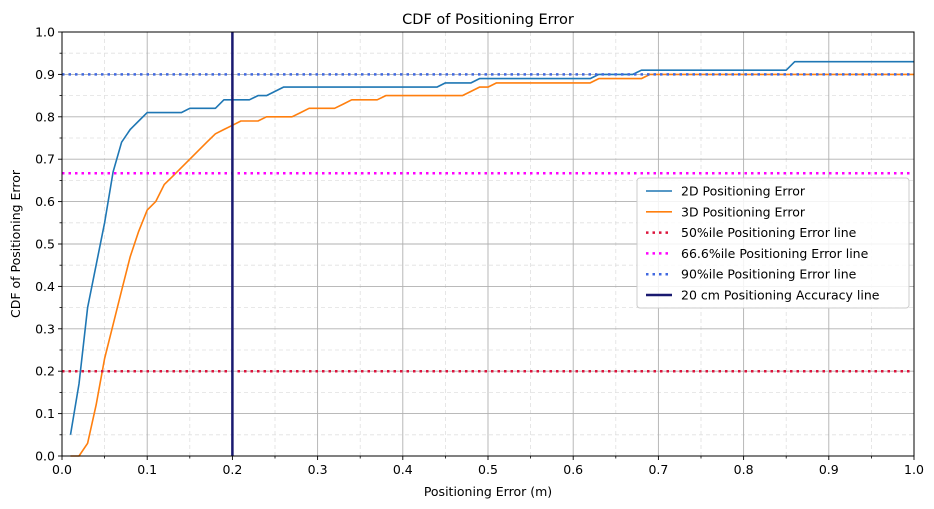  I want to click on x-tick-label: 0.5, so click(488, 469).